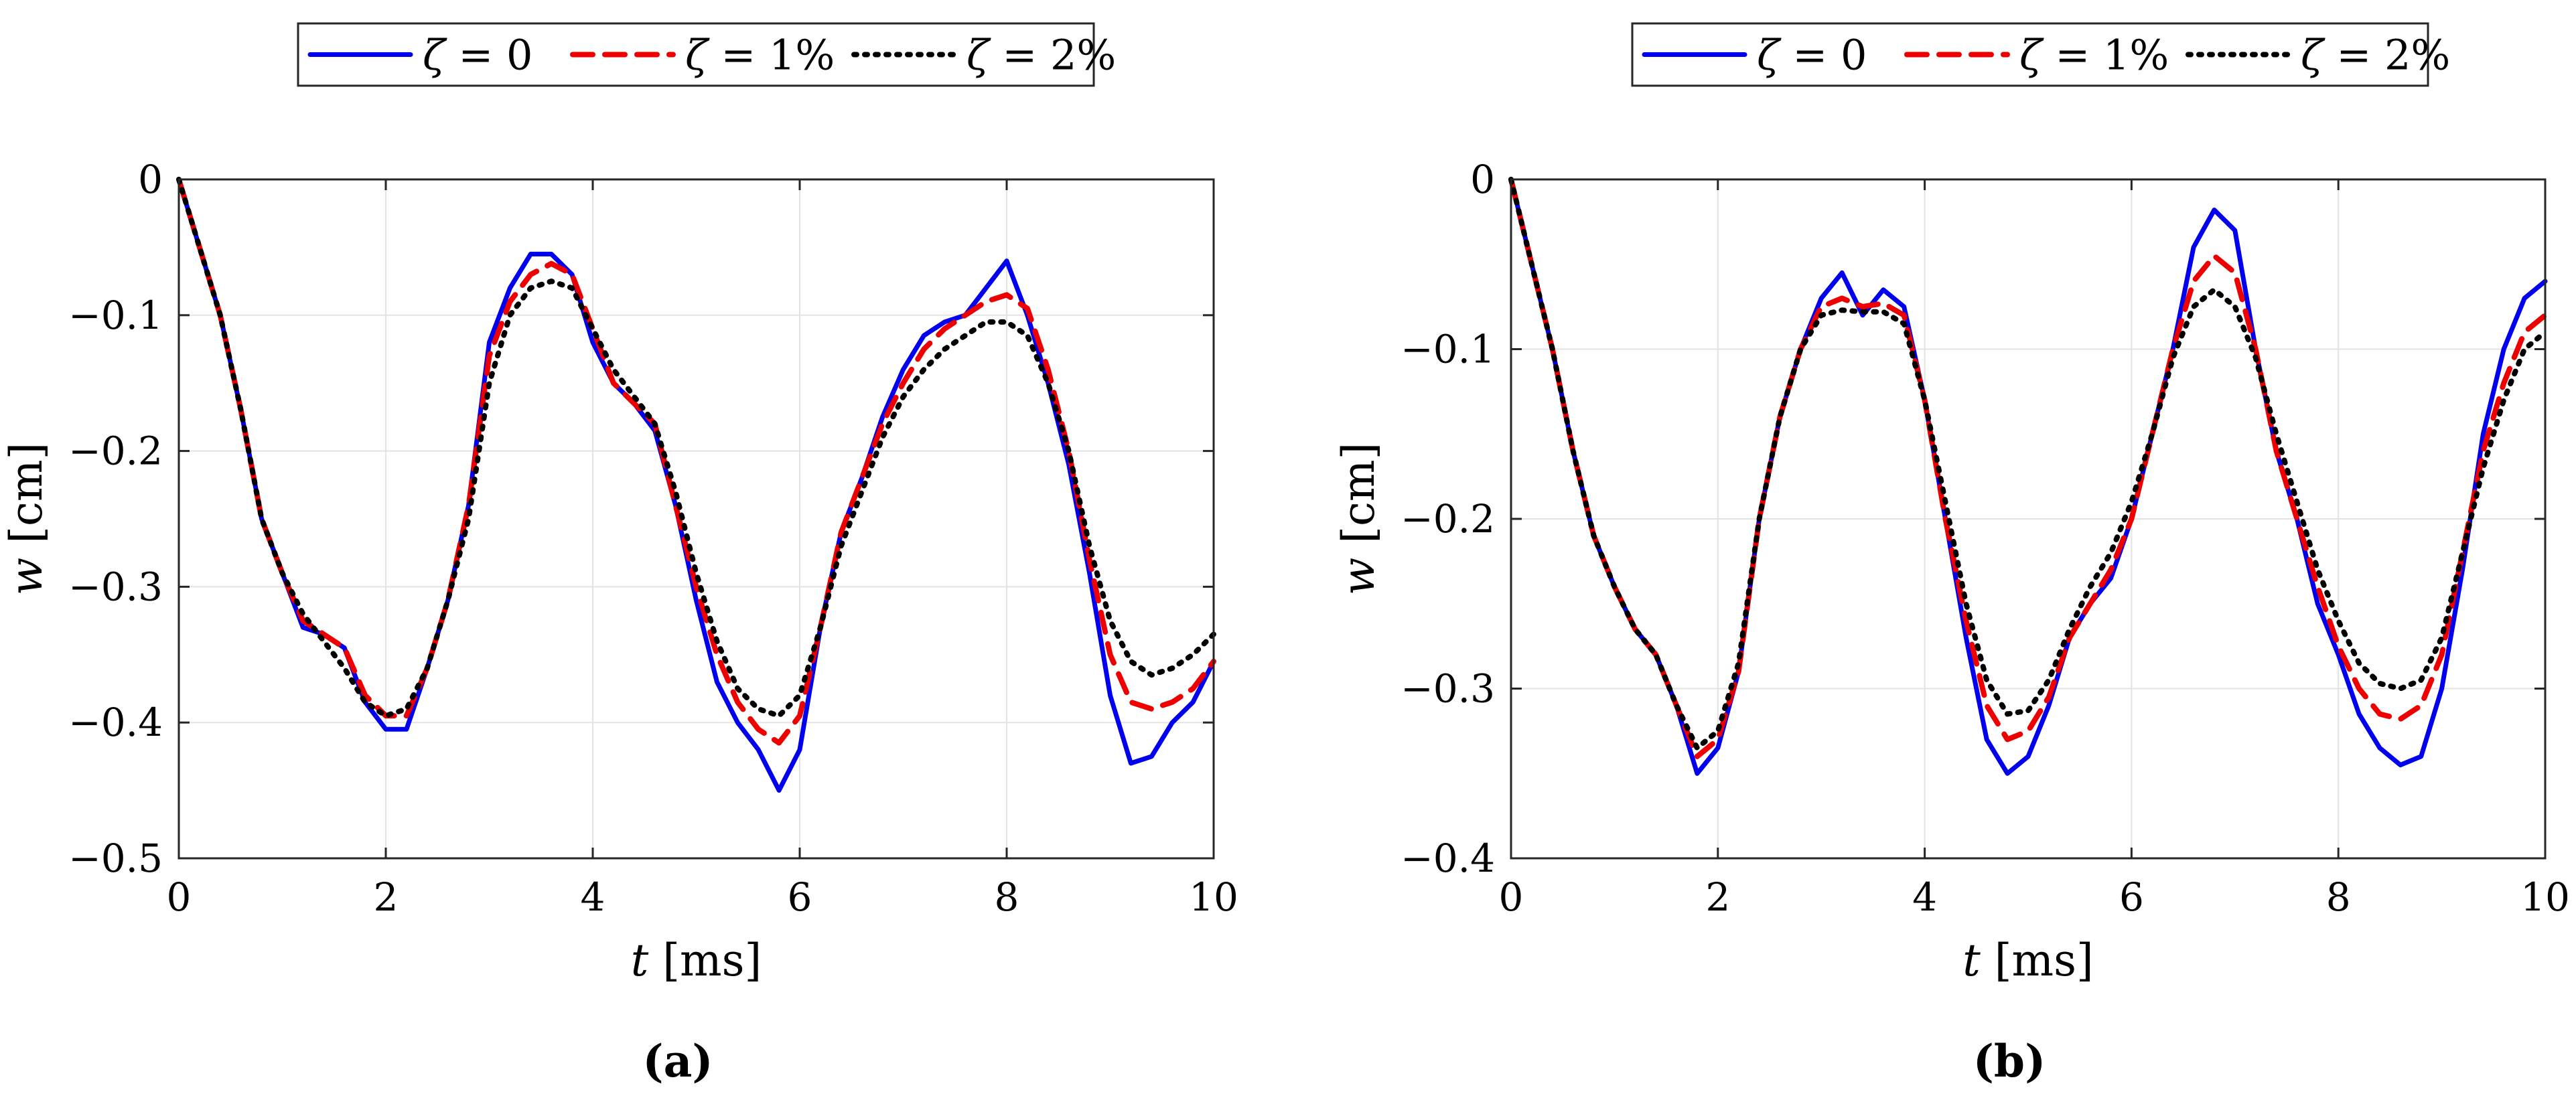 The width and height of the screenshot is (2576, 1102). I want to click on y-tick-label: −0.5, so click(115, 859).